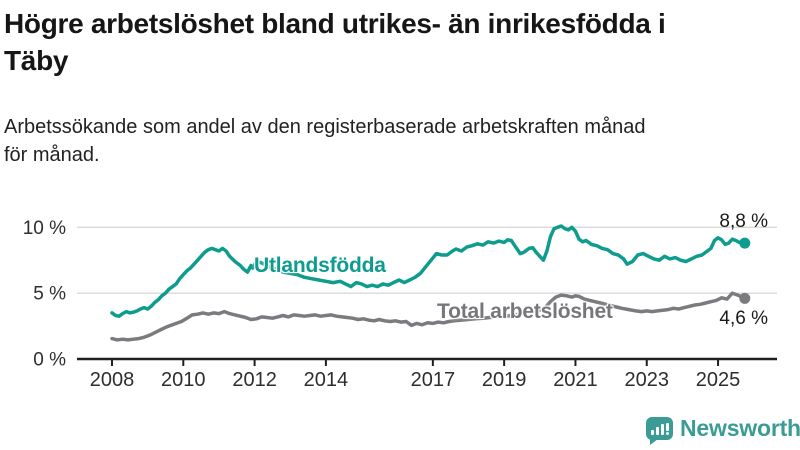 This screenshot has width=800, height=450. Describe the element at coordinates (49, 294) in the screenshot. I see `y-tick-label: 5 %` at that location.